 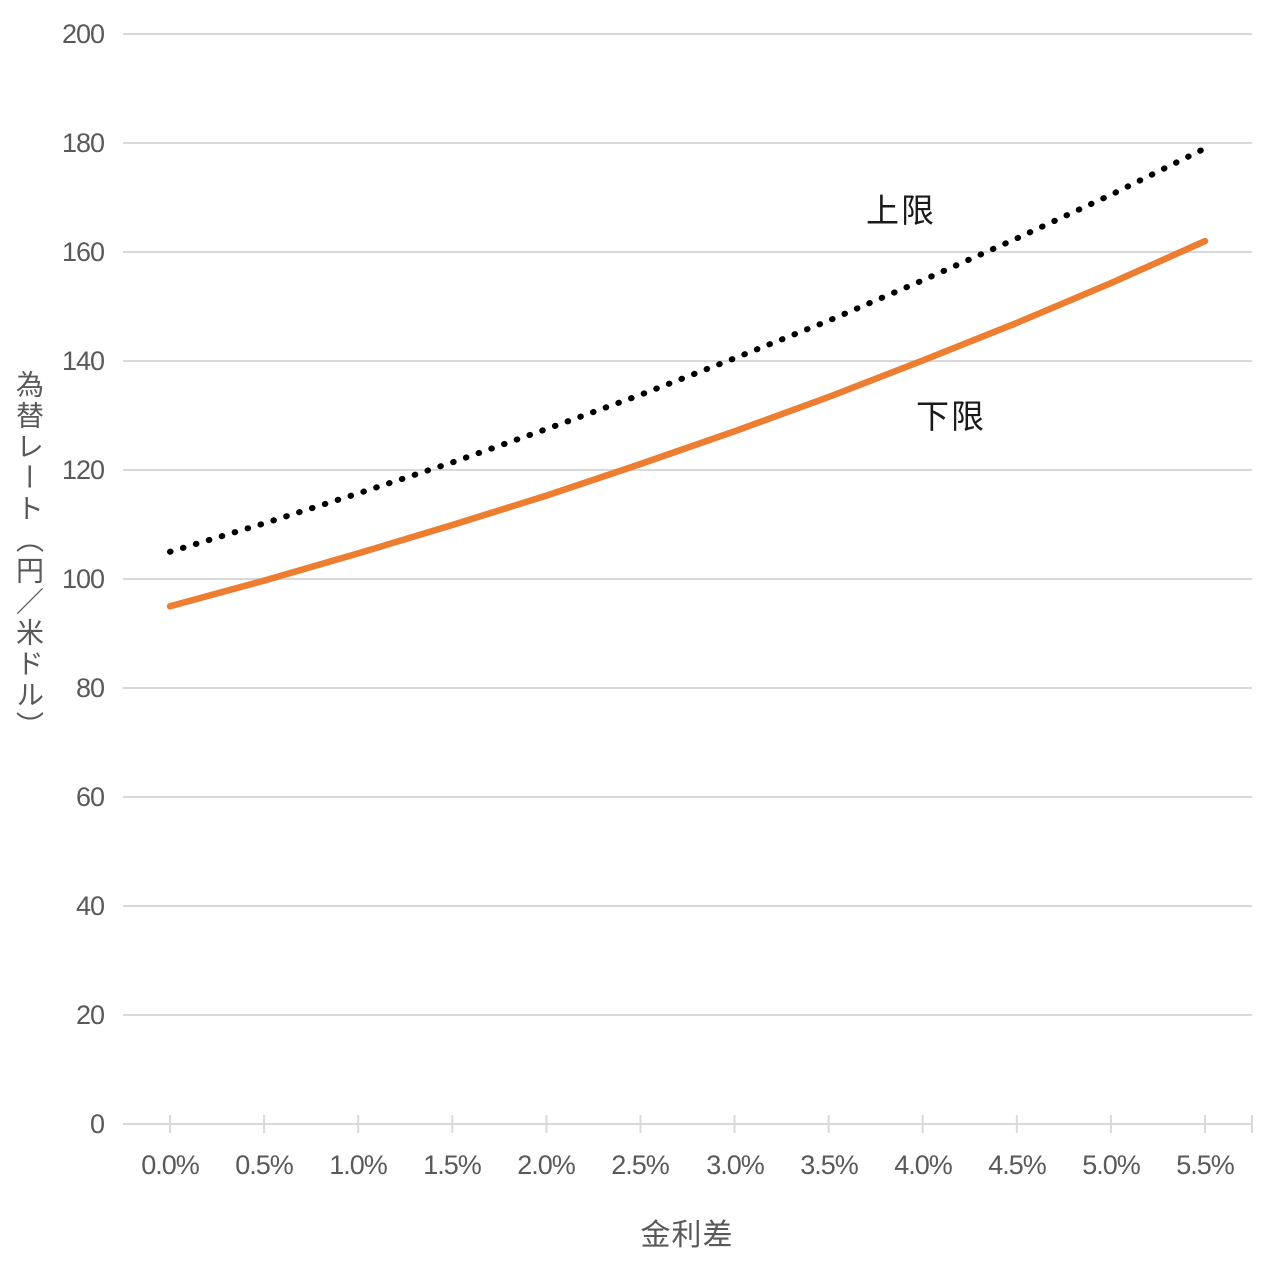 What do you see at coordinates (97, 1124) in the screenshot?
I see `y-axis-tick-label: 0` at bounding box center [97, 1124].